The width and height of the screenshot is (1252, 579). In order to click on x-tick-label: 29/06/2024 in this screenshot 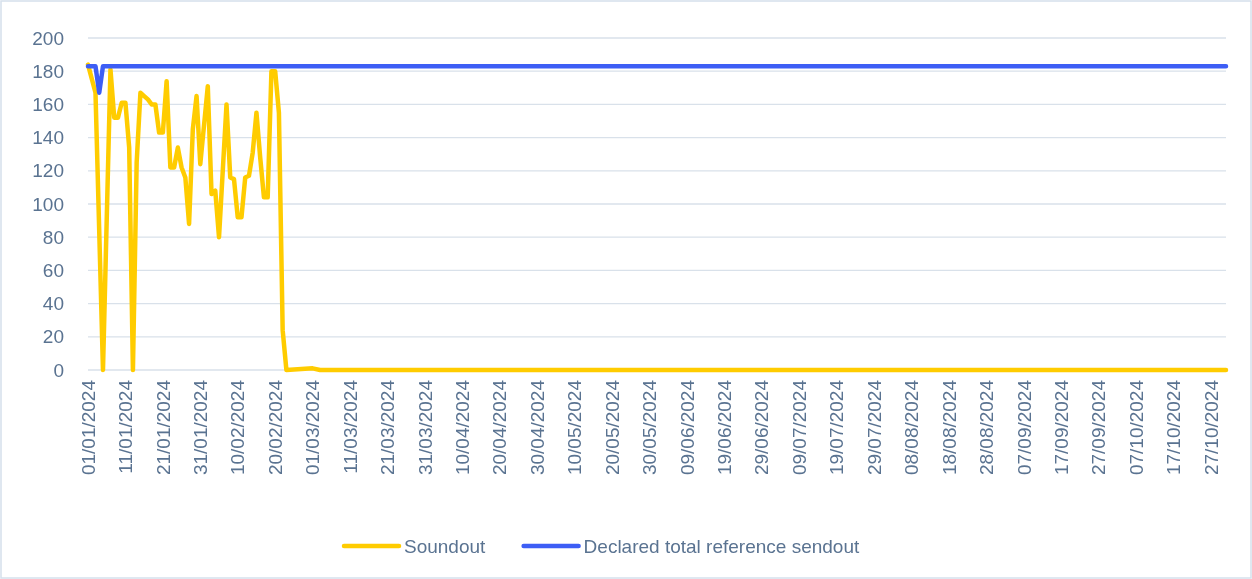, I will do `click(762, 427)`.